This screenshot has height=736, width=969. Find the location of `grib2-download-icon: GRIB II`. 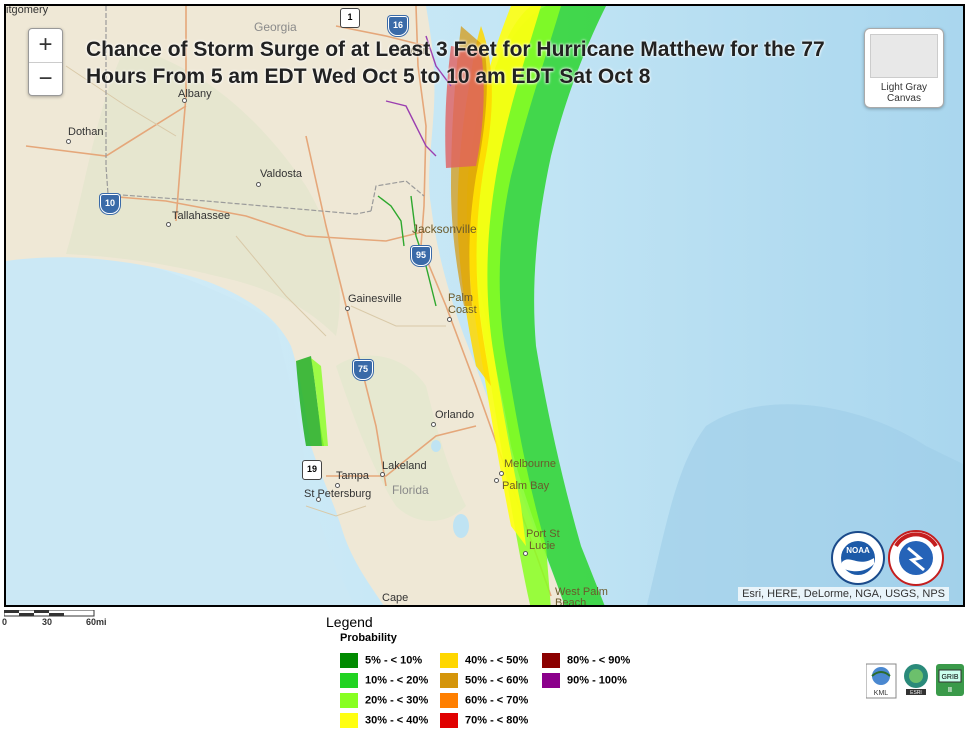

grib2-download-icon: GRIB II is located at coordinates (950, 680).